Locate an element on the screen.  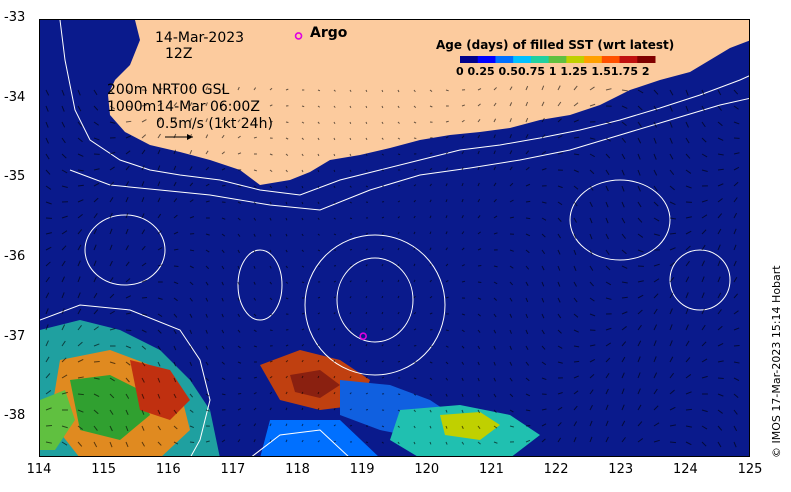
y-tick-label: -38 is located at coordinates (15, 416).